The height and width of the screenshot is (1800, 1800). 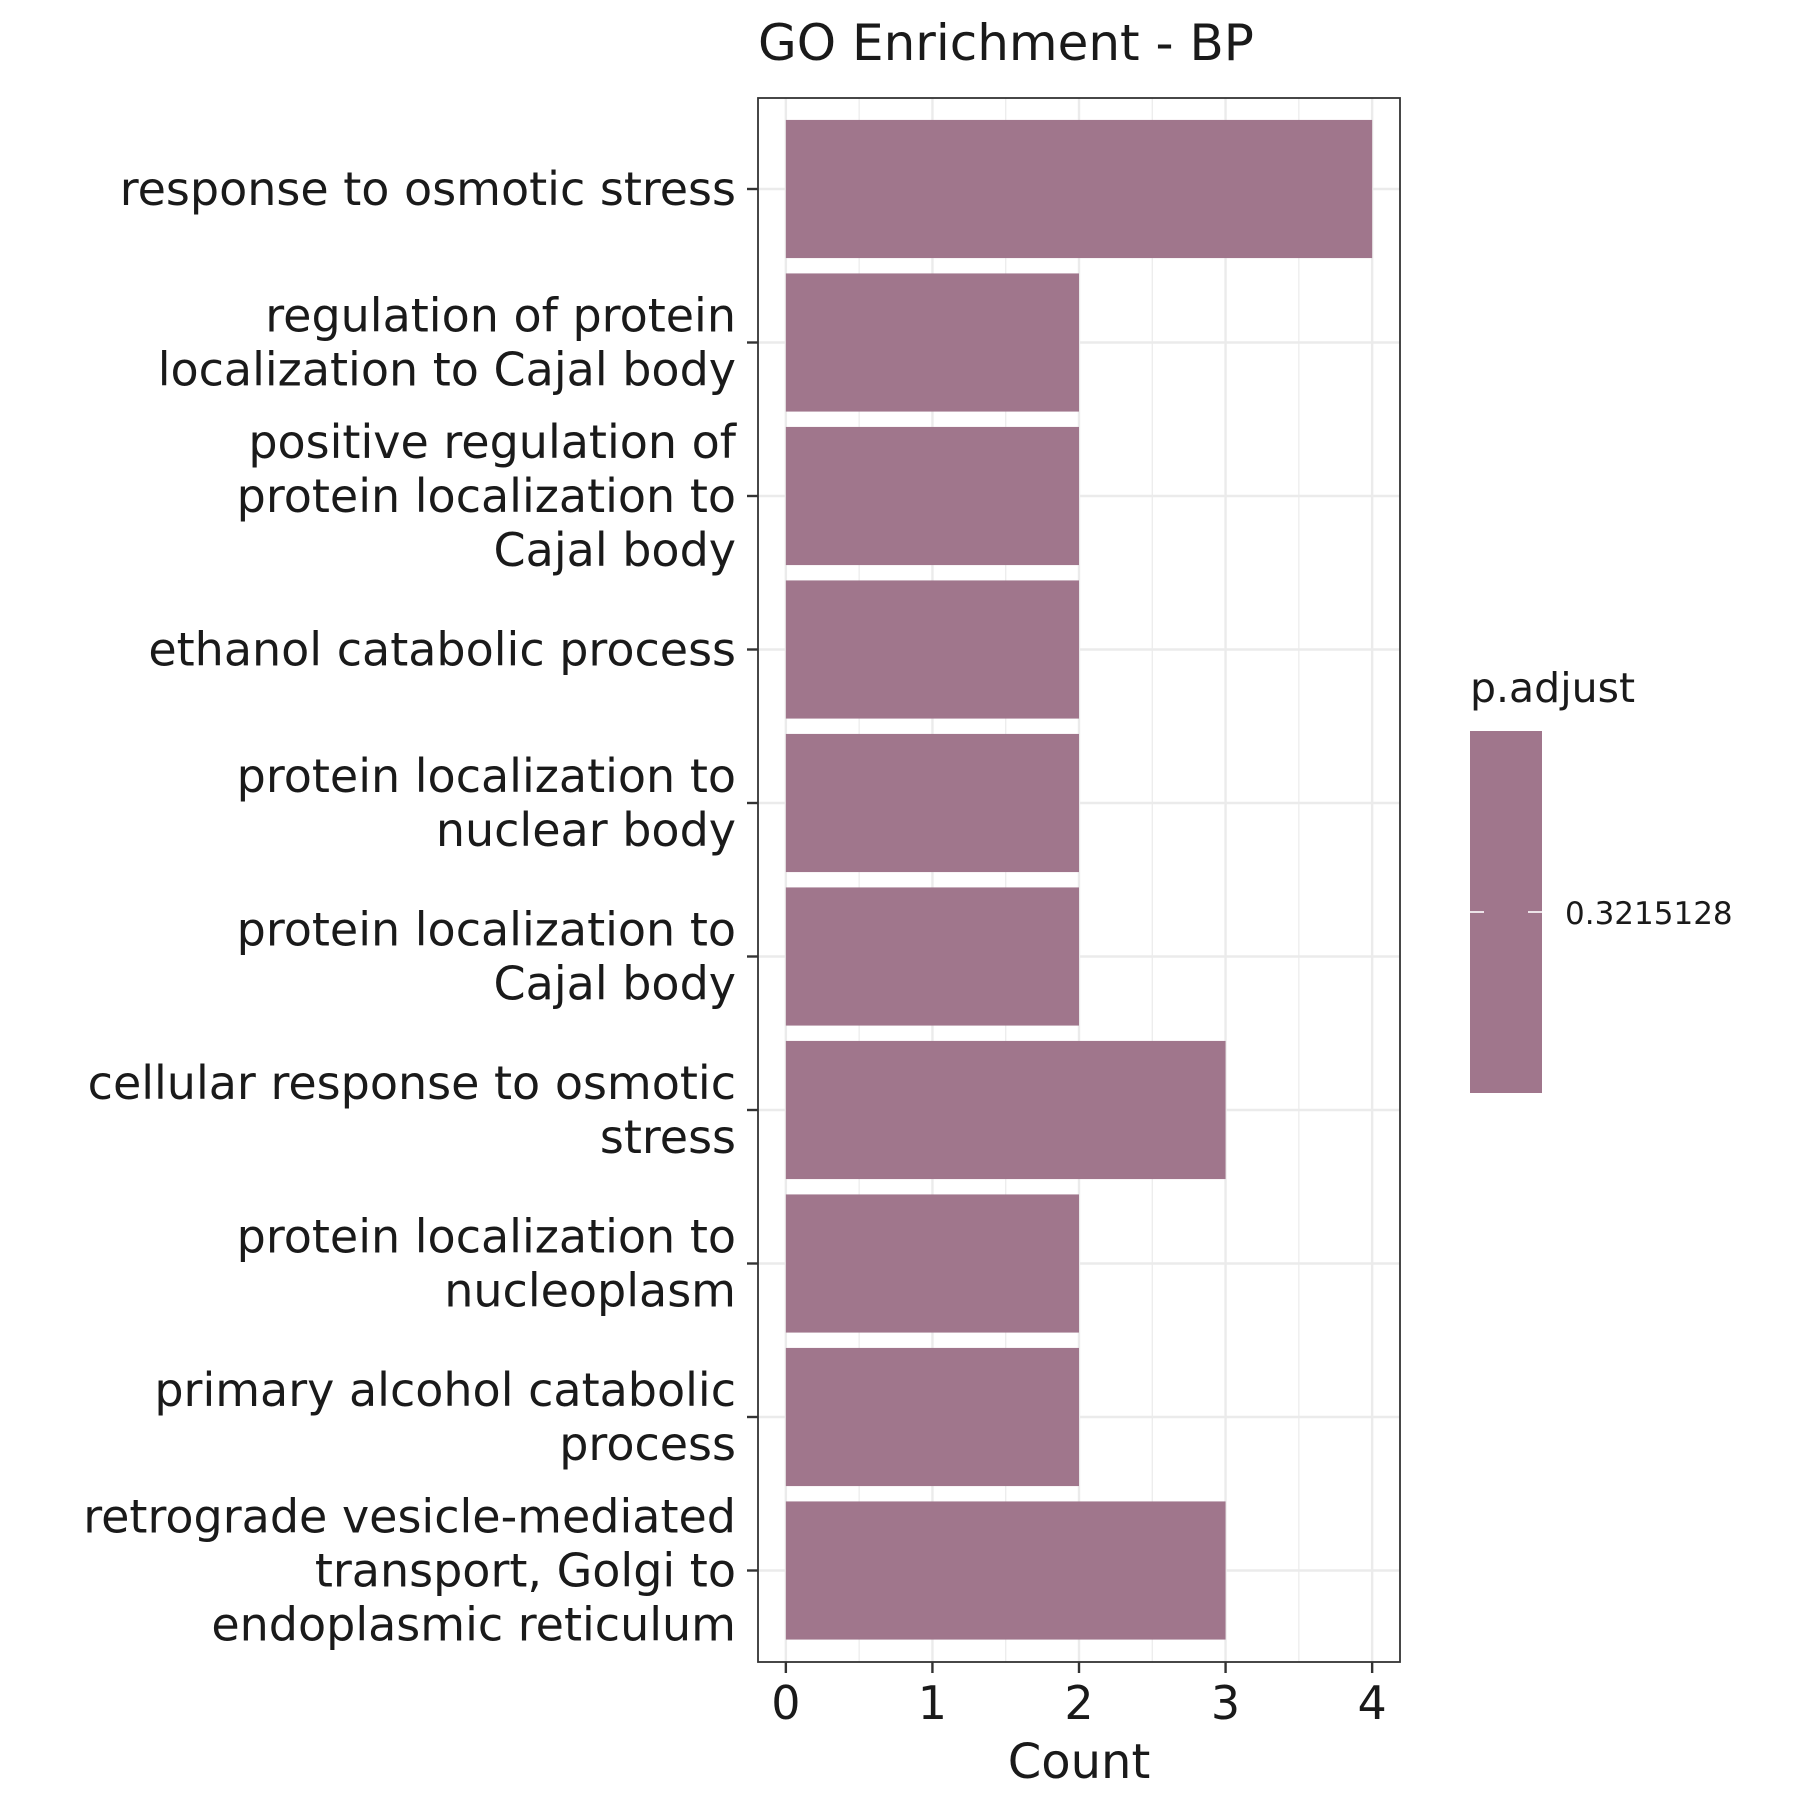 I want to click on category-label-line: cellular response to osmotic, so click(x=412, y=1083).